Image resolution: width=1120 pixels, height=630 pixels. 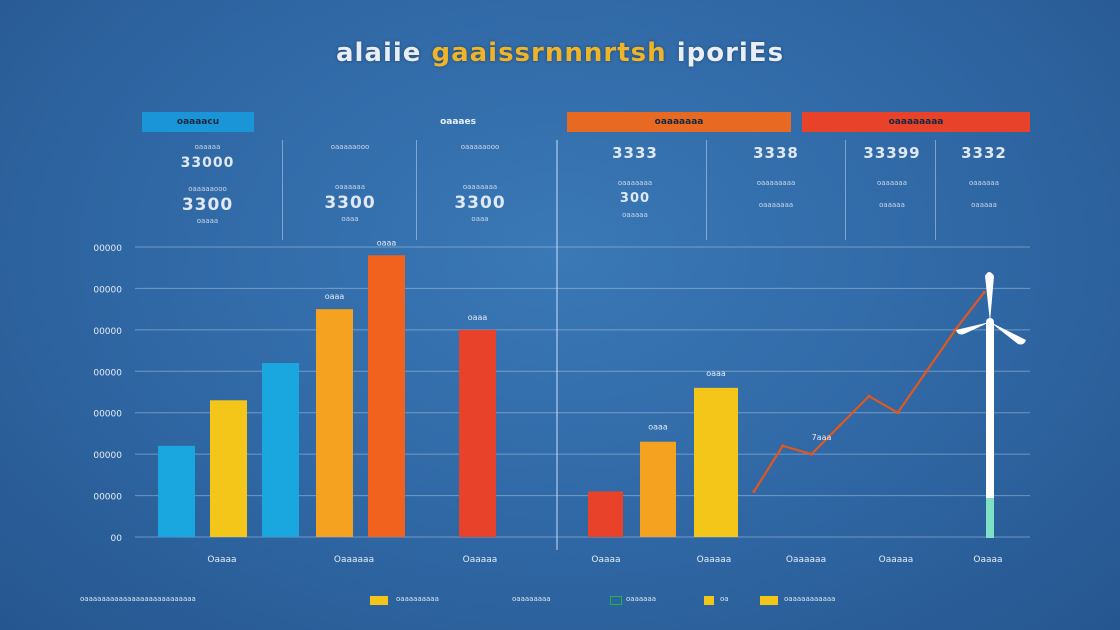 I want to click on left-header-2-text: oaaaes, so click(x=458, y=122).